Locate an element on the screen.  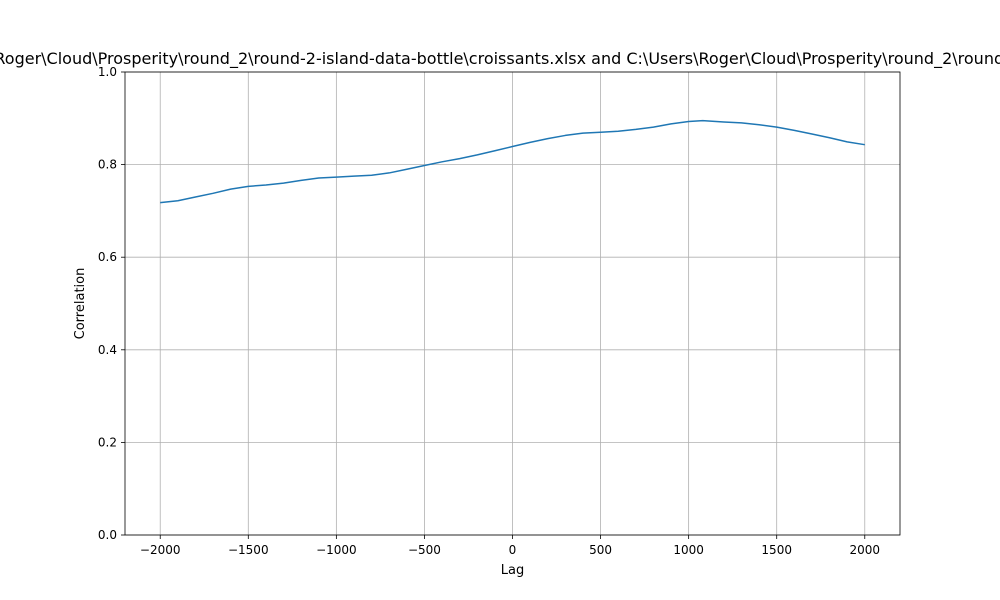
x-tick-label: −2000 is located at coordinates (160, 550).